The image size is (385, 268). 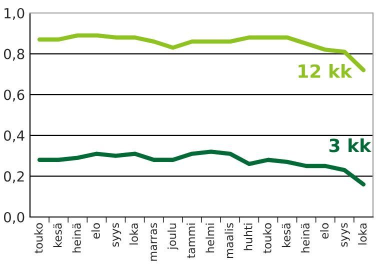 I want to click on x-tick-label: tammi, so click(x=191, y=241).